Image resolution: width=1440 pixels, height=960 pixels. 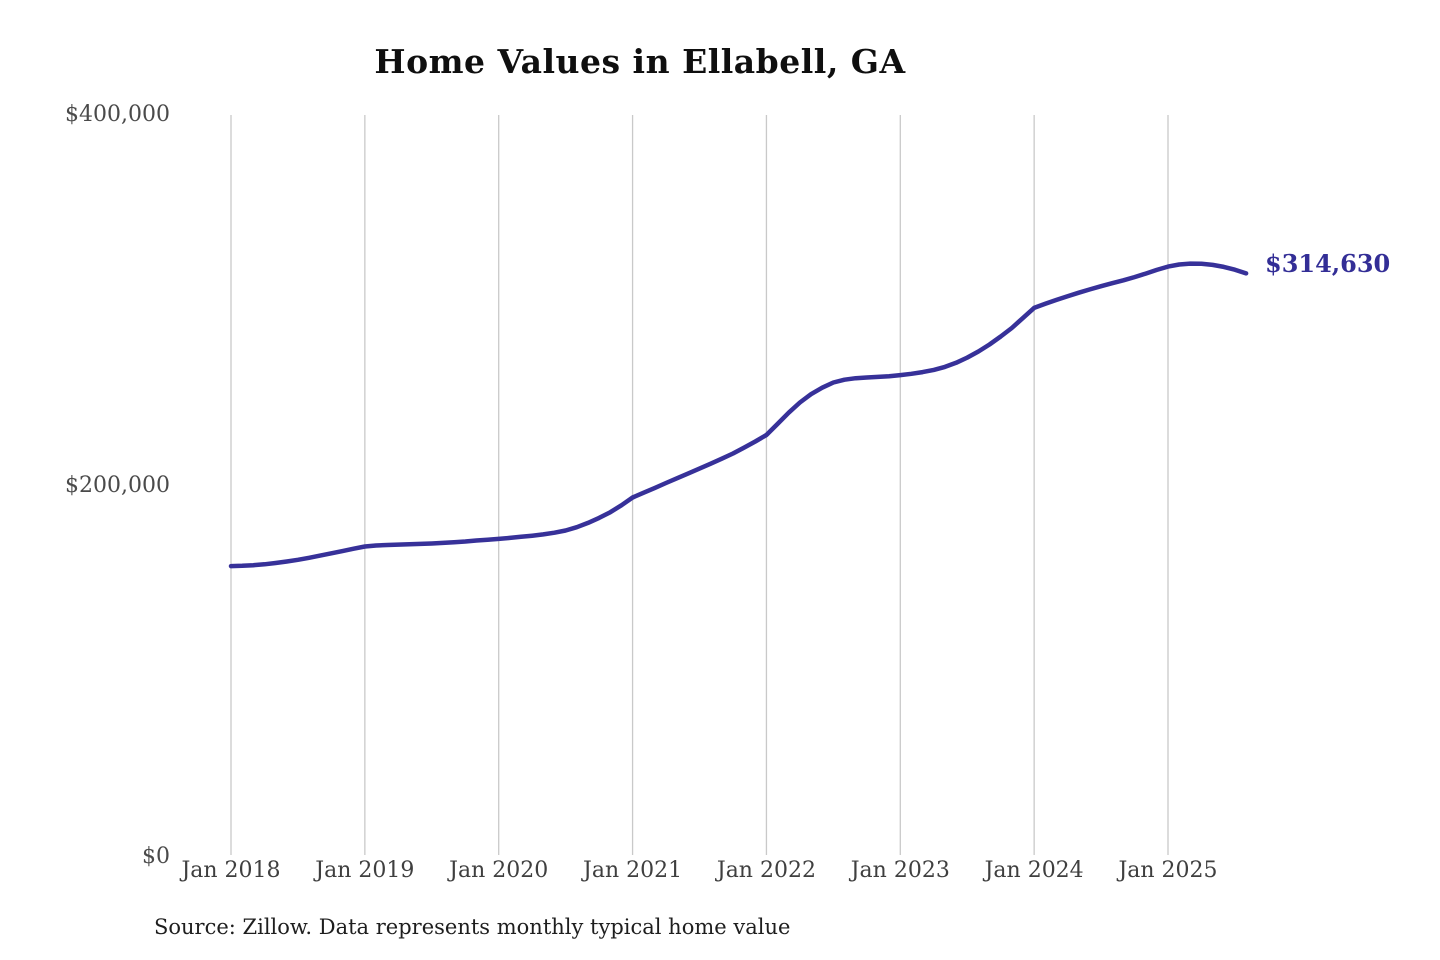 I want to click on x-tick-jan-2020: Jan 2020, so click(x=499, y=870).